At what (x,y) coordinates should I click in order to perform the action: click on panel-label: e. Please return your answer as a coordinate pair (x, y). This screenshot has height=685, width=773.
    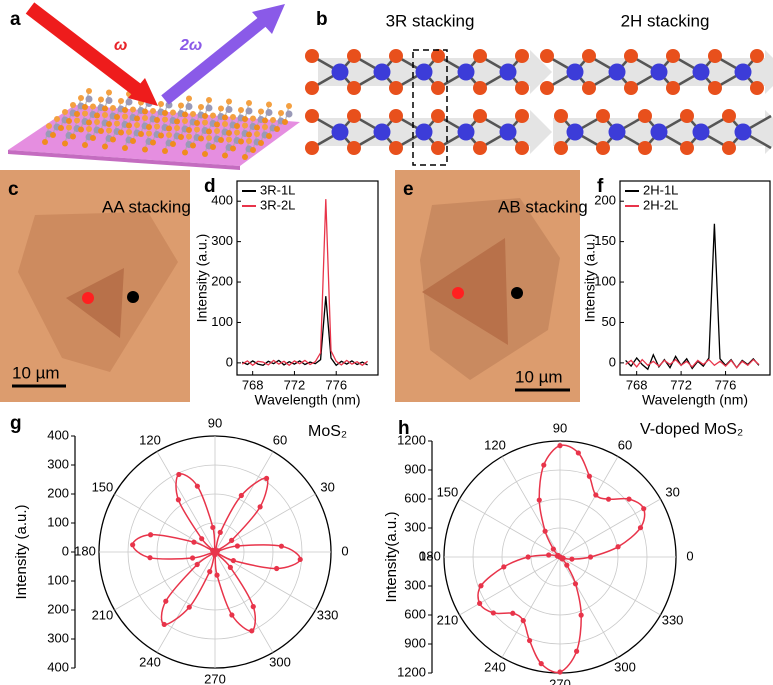
    Looking at the image, I should click on (408, 189).